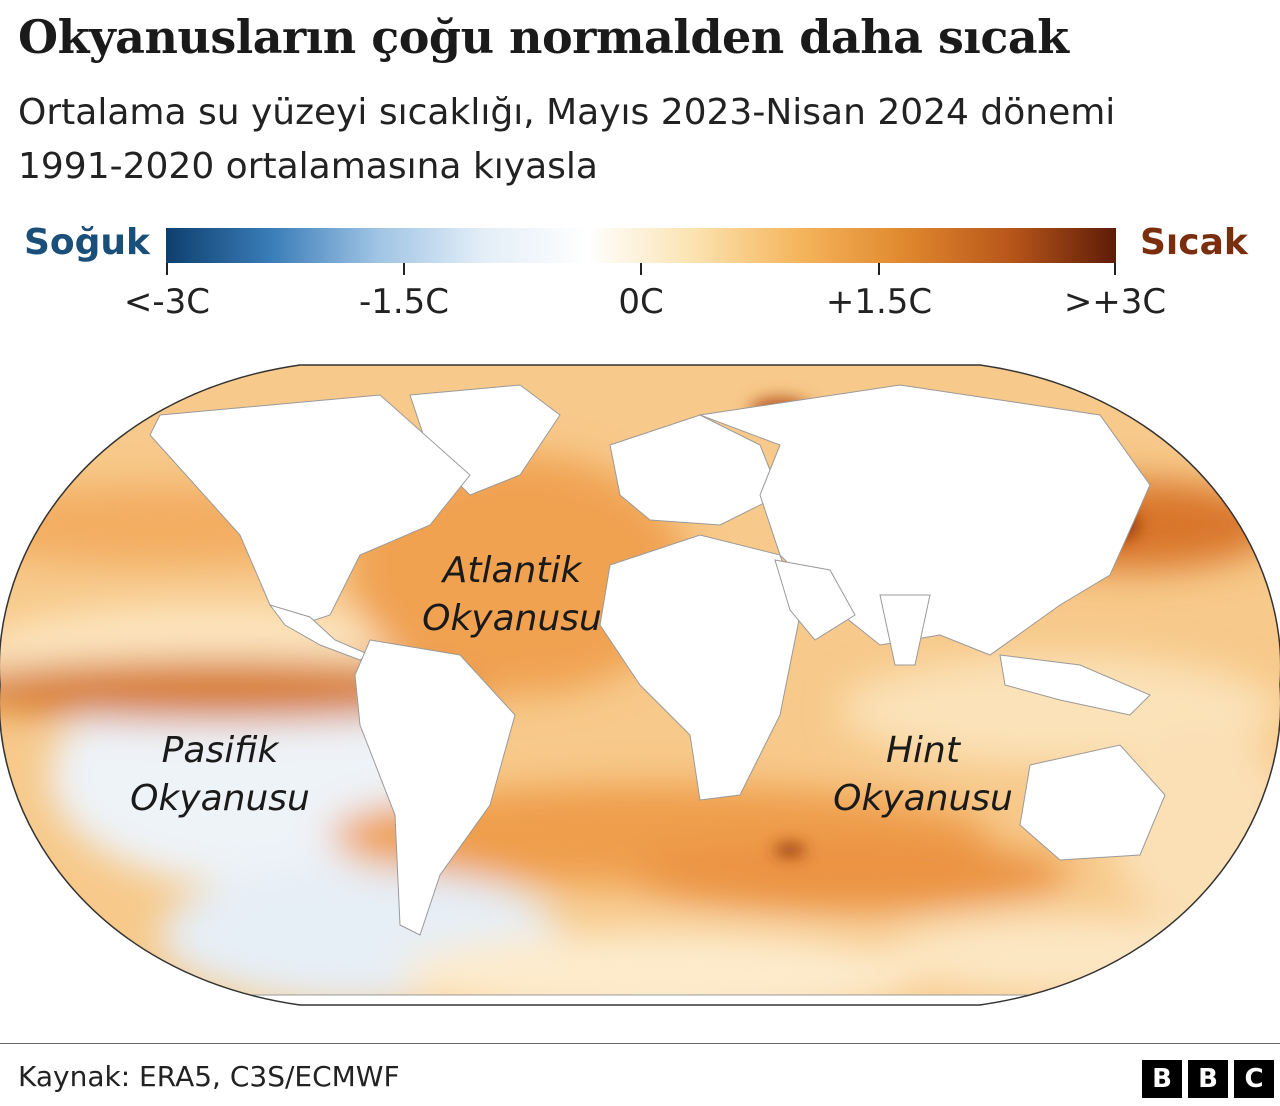  What do you see at coordinates (220, 774) in the screenshot?
I see `ocean-label-pacific: Pasifik Okyanusu` at bounding box center [220, 774].